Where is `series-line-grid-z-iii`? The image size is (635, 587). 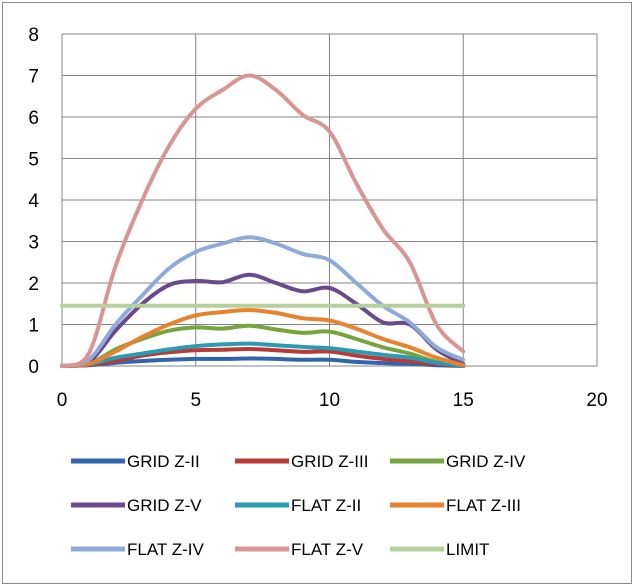 series-line-grid-z-iii is located at coordinates (263, 357).